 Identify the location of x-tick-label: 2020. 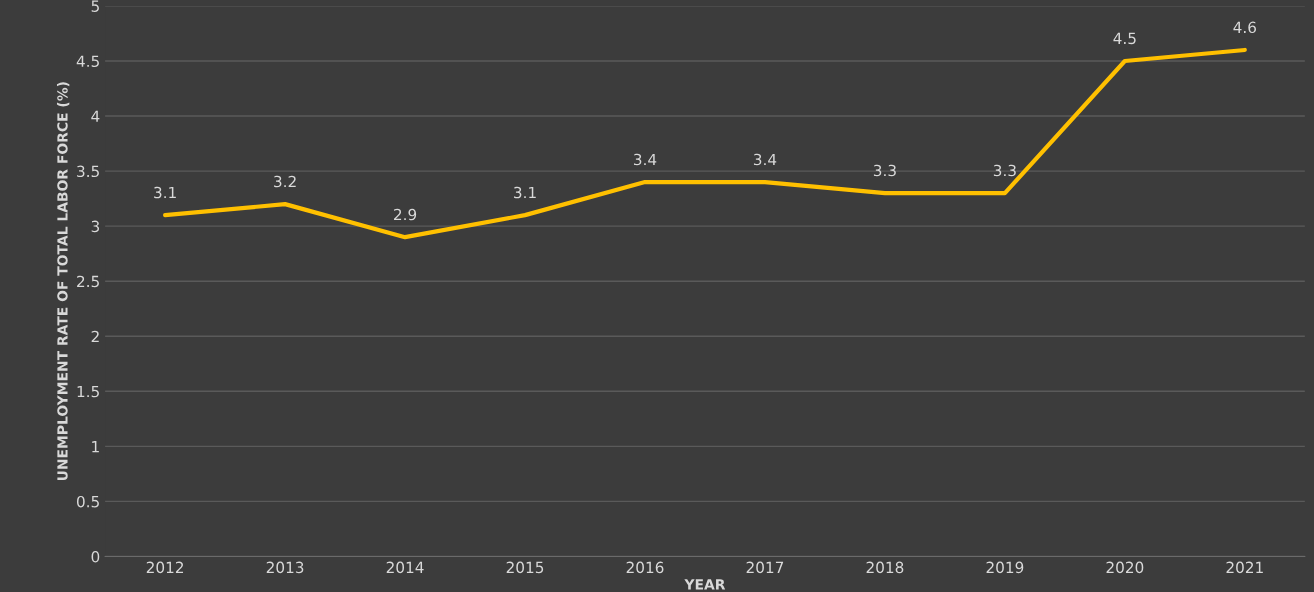
(1125, 567).